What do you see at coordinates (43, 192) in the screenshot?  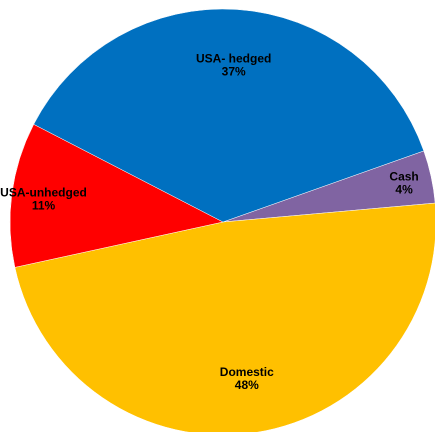 I see `slice-category-label: USA-unhedged` at bounding box center [43, 192].